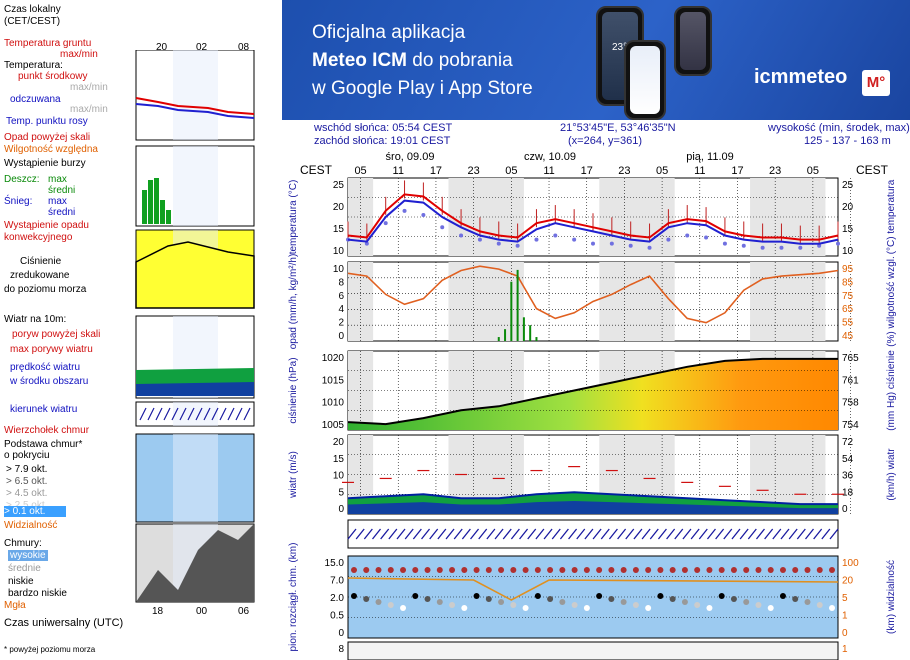  Describe the element at coordinates (848, 442) in the screenshot. I see `wind-tick-right-0: 72` at that location.